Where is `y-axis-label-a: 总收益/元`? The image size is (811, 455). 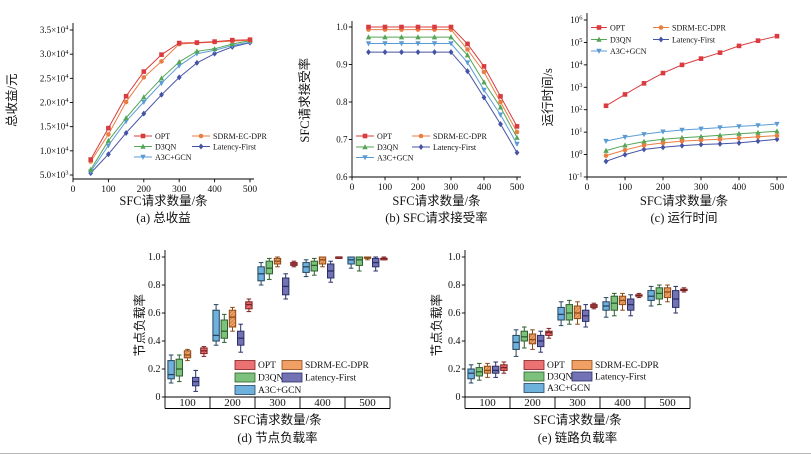
y-axis-label-a: 总收益/元 is located at coordinates (11, 100).